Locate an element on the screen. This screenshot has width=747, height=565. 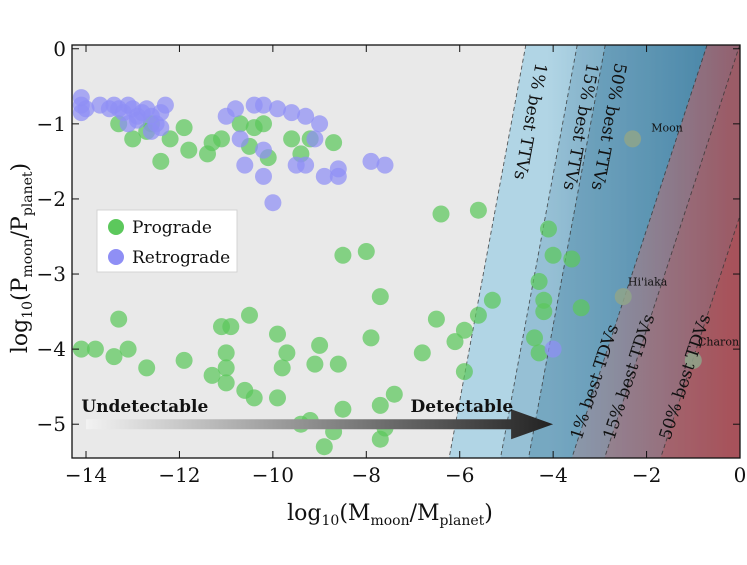
x-tick-label: −2 is located at coordinates (646, 475).